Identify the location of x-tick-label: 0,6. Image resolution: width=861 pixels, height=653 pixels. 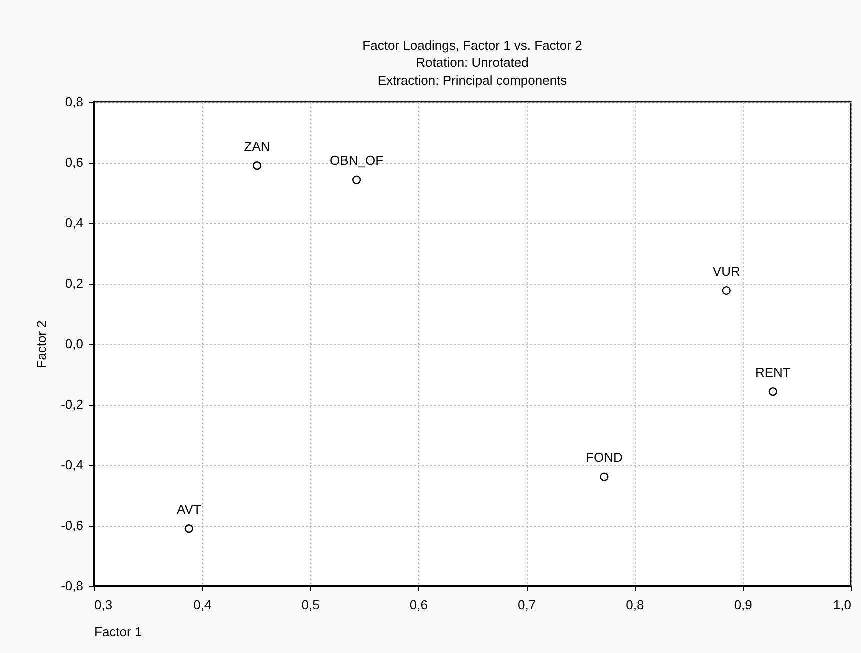
(419, 605).